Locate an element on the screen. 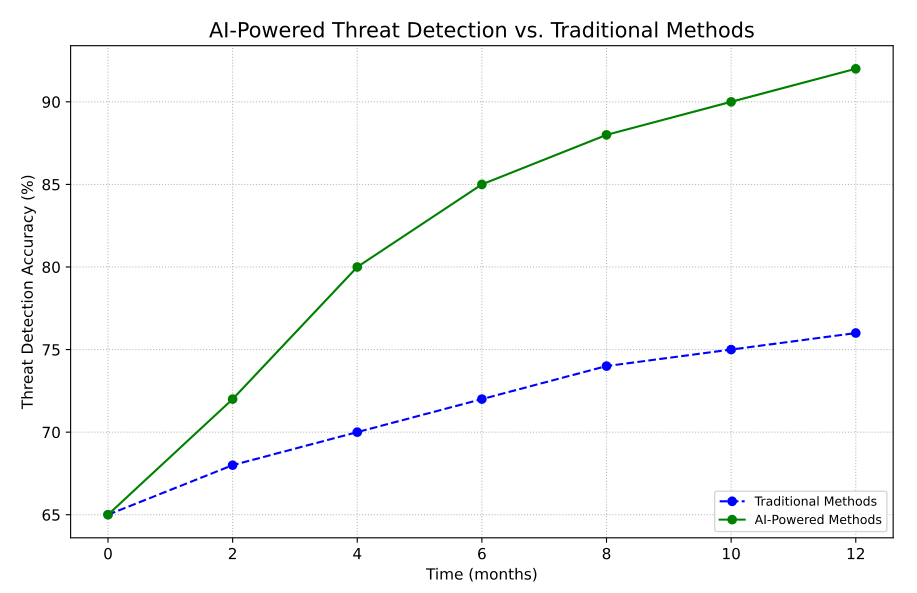  y-tick-label: 90 is located at coordinates (51, 102).